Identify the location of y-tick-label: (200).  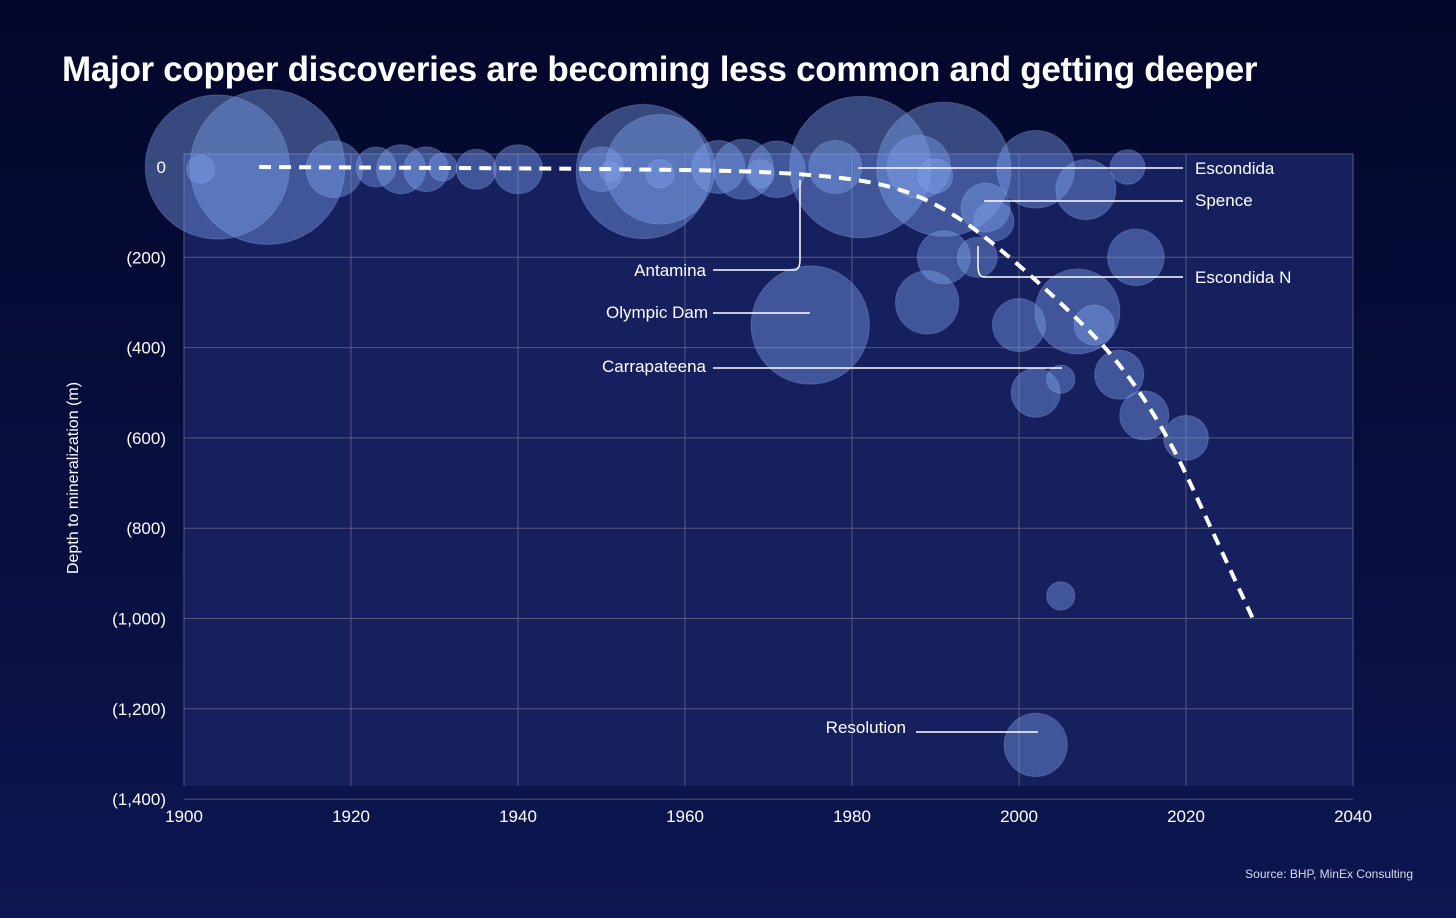
(146, 257).